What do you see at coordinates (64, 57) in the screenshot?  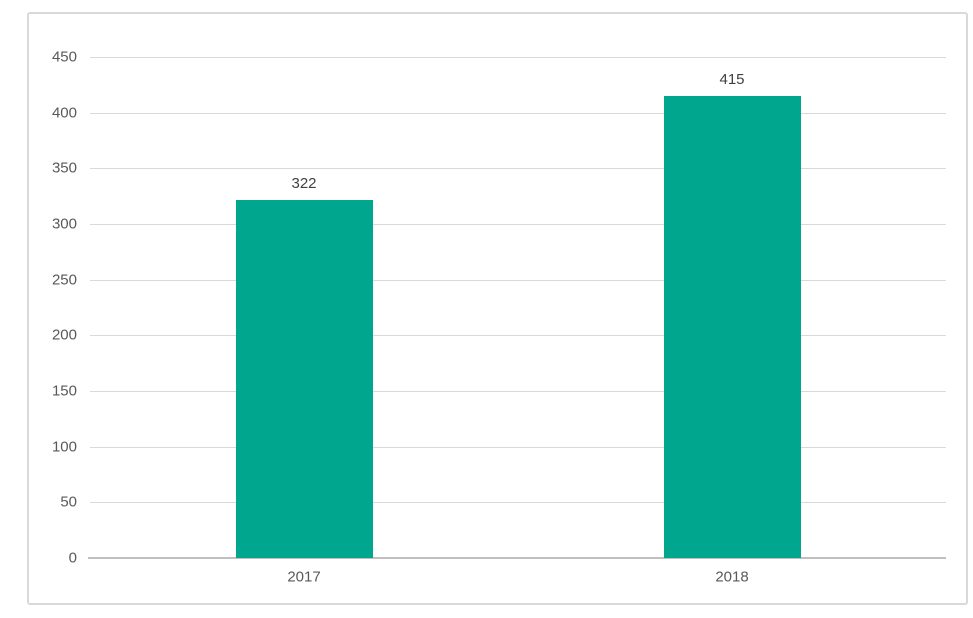 I see `y-axis-label: 450` at bounding box center [64, 57].